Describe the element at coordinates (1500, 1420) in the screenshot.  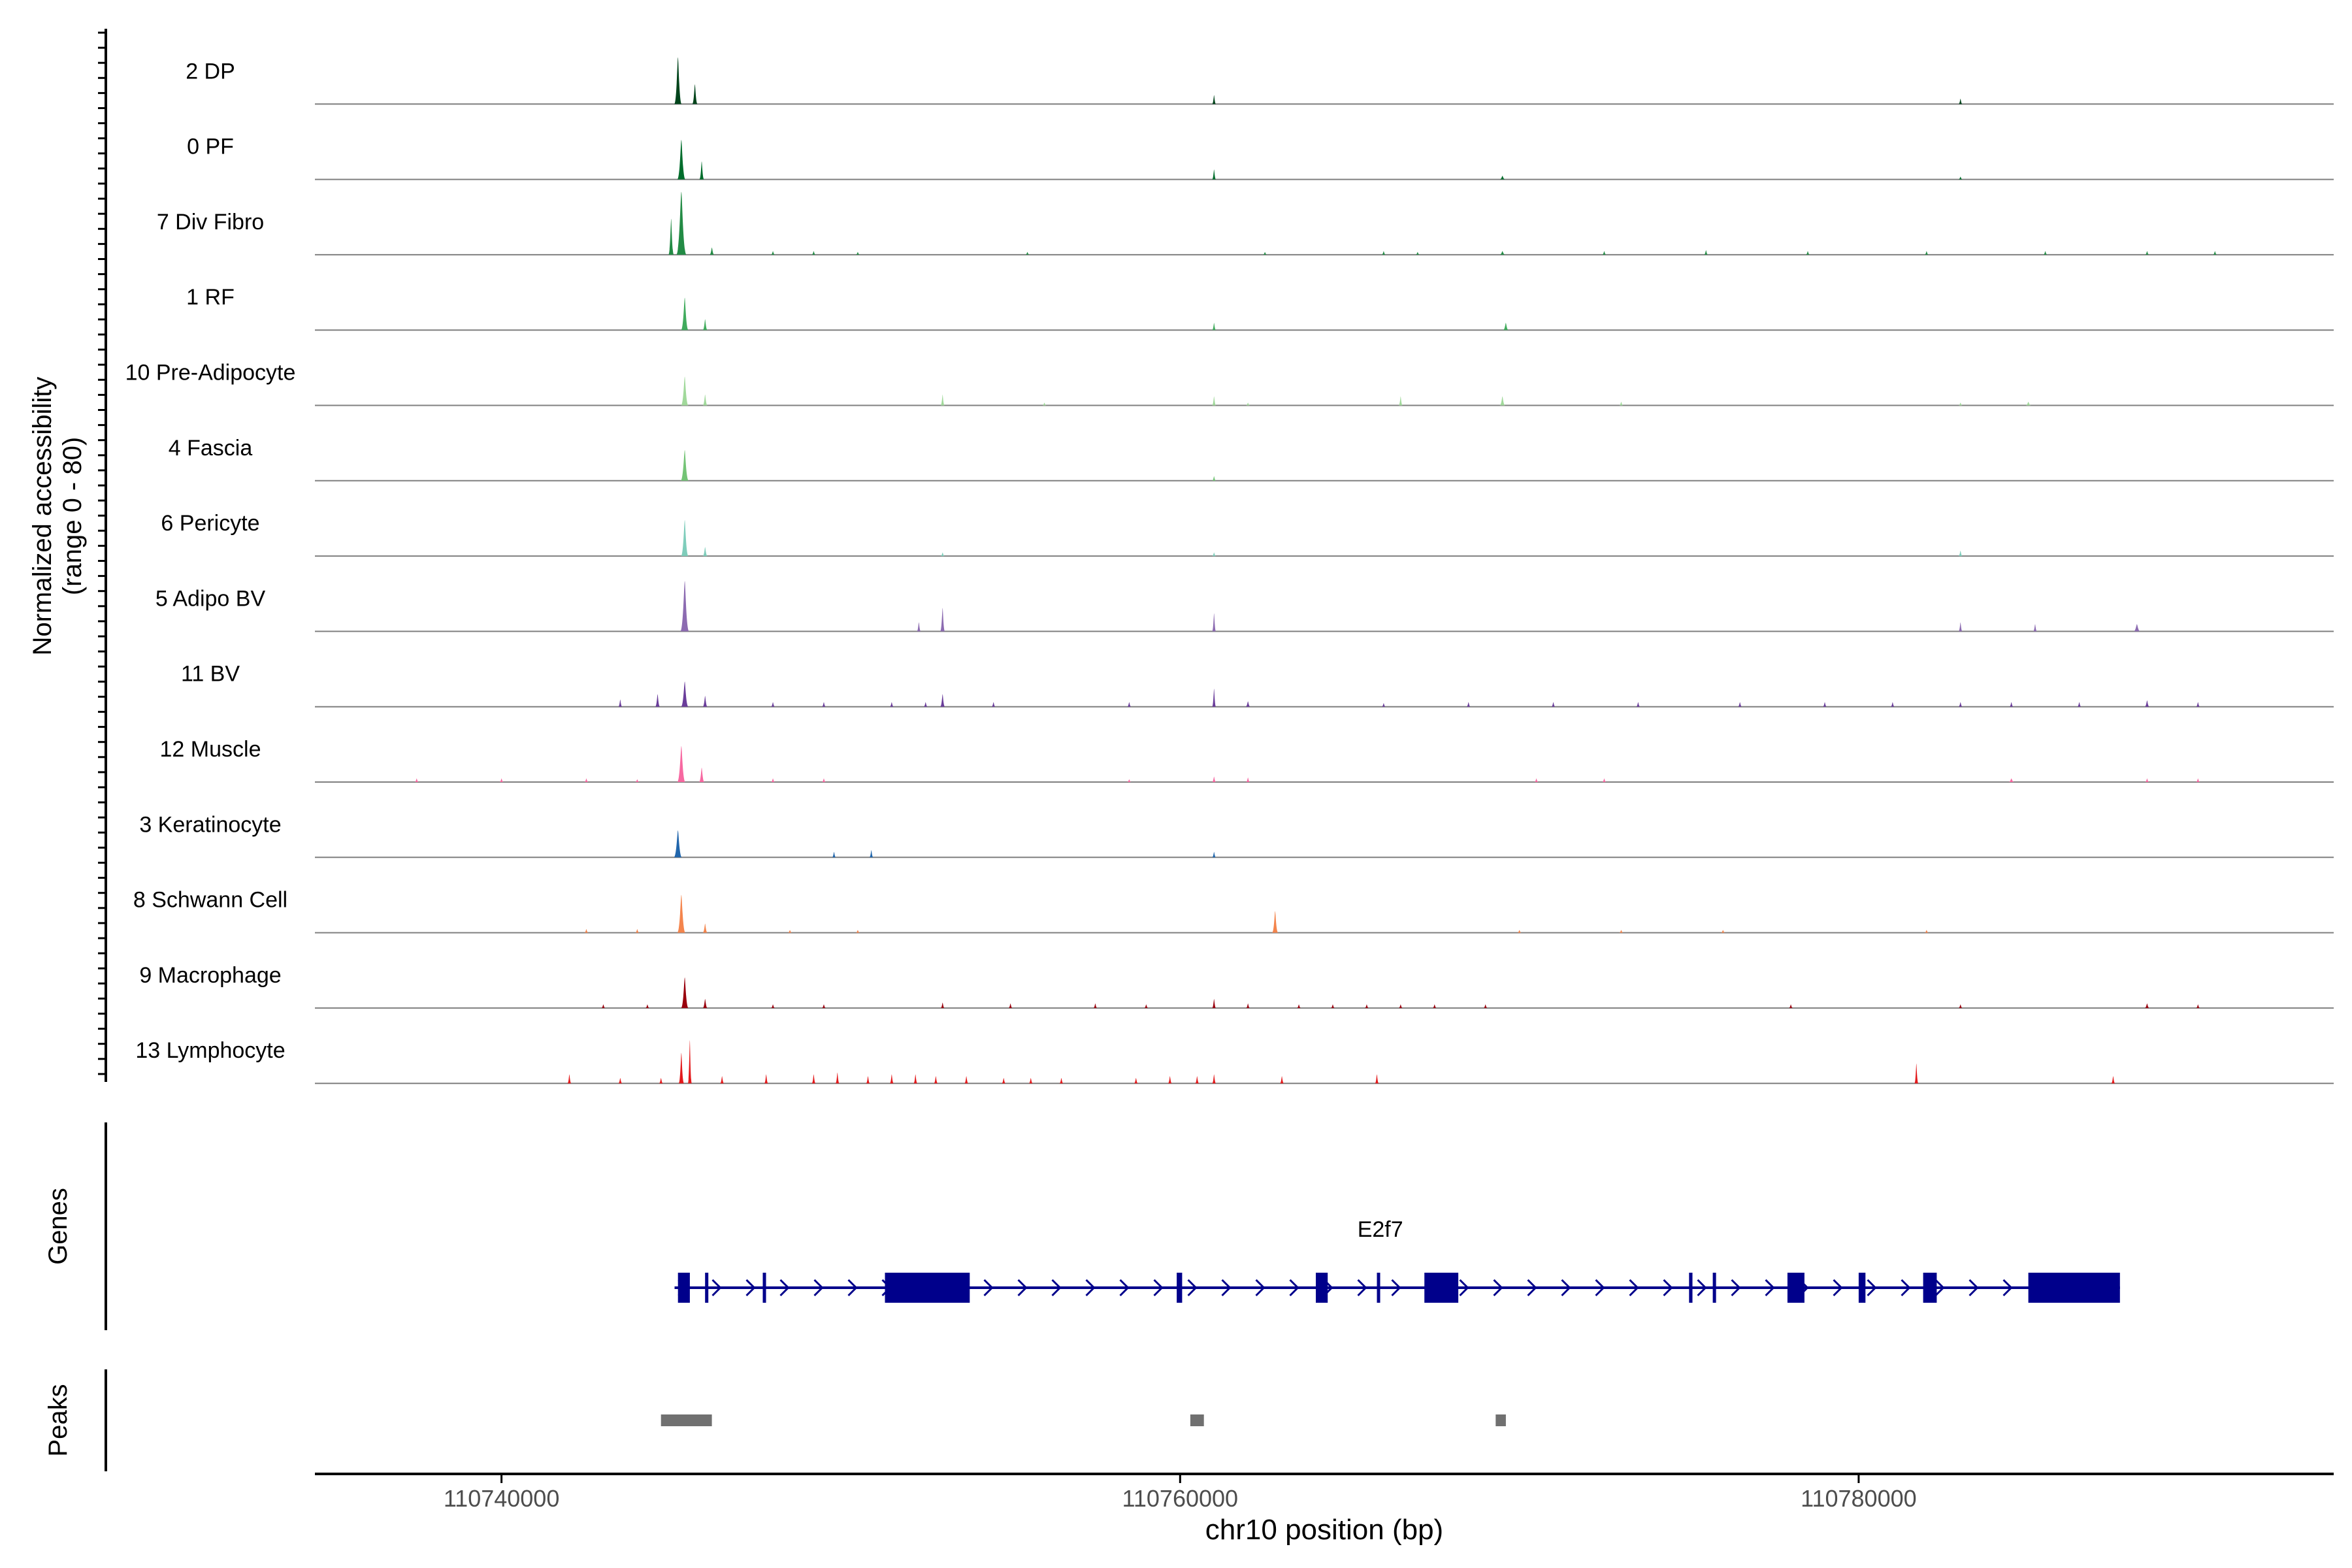
I see `peak-region` at that location.